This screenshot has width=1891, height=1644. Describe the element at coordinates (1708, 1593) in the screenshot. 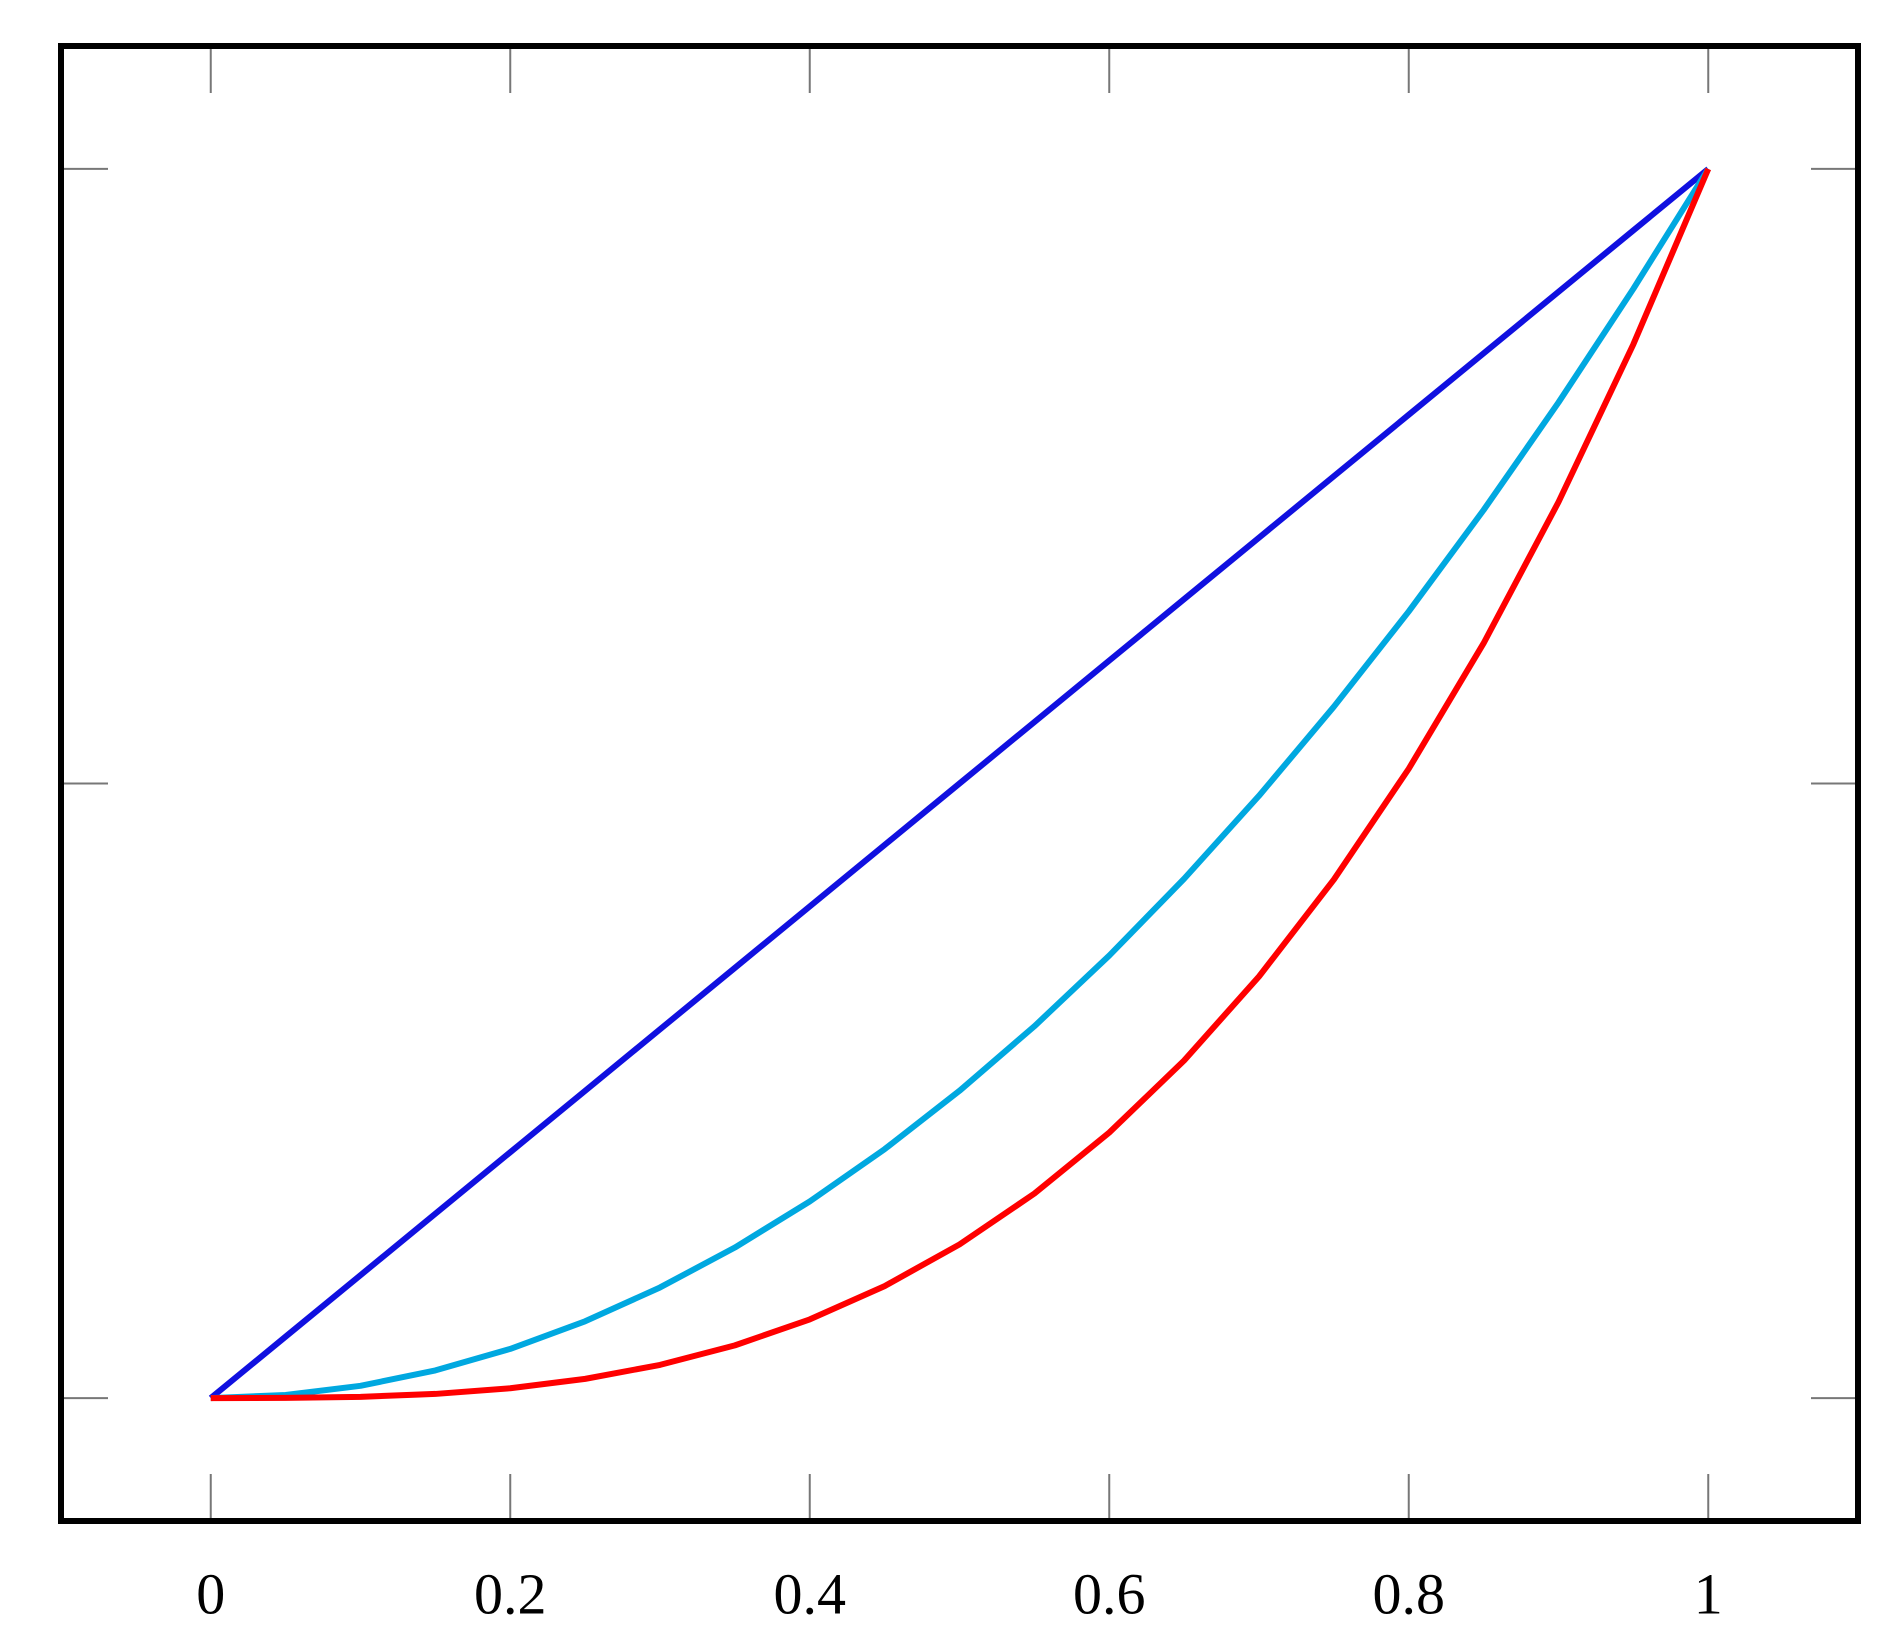

I see `x-tick-label: 1` at that location.